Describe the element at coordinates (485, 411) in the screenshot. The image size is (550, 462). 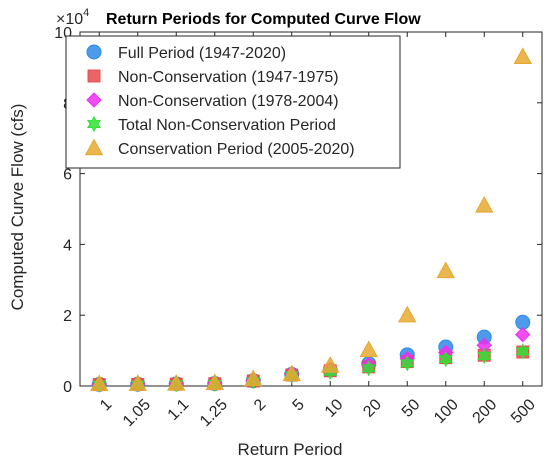
I see `x-tick-label: 200` at that location.